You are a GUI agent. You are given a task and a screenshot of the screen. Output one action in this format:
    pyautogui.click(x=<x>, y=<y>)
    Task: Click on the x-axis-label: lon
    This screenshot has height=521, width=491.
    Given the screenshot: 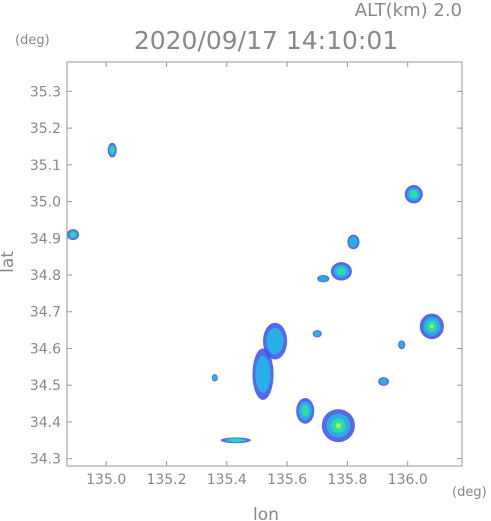 What is the action you would take?
    pyautogui.click(x=266, y=513)
    